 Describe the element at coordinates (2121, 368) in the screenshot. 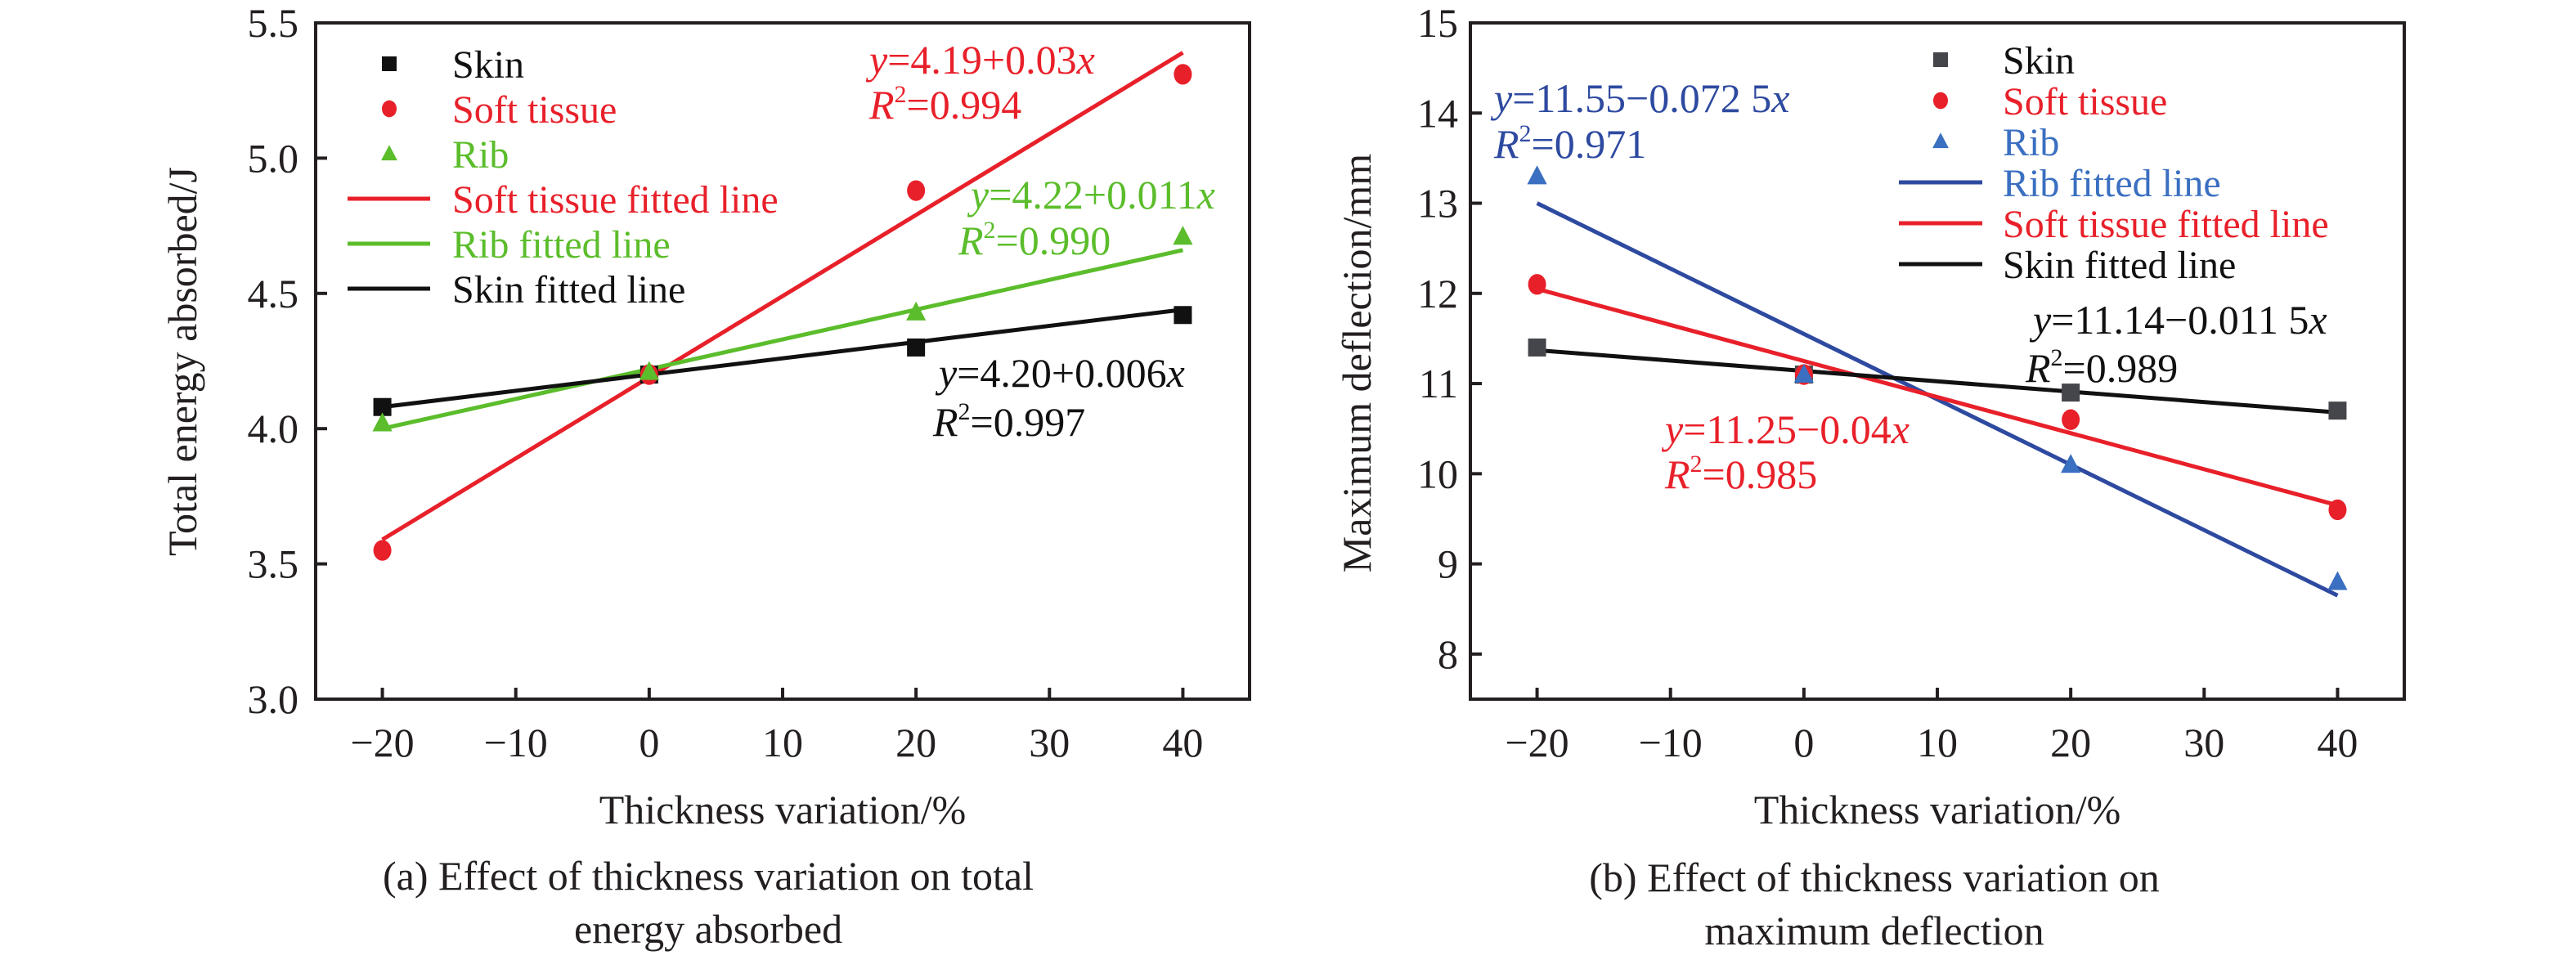

I see `r-squared-value: =0.989` at that location.